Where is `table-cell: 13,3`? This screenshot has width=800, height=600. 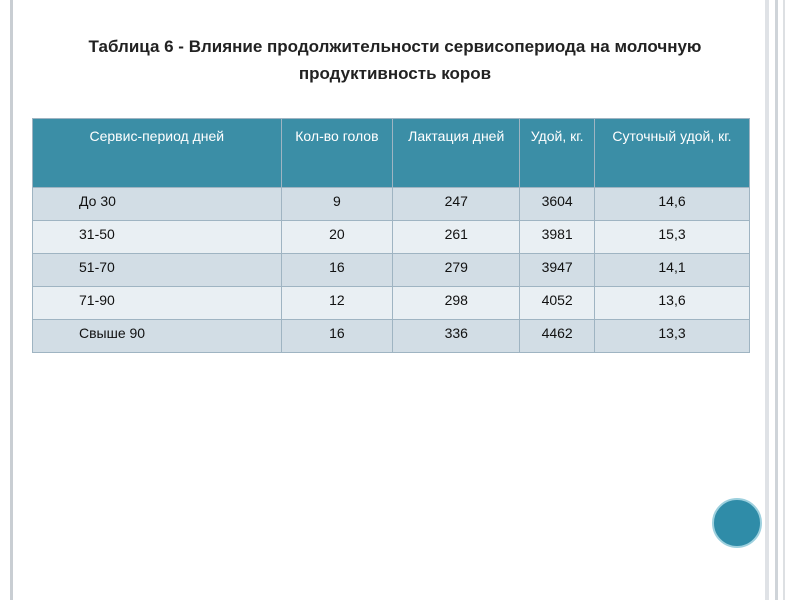
table-cell: 13,3 is located at coordinates (672, 336).